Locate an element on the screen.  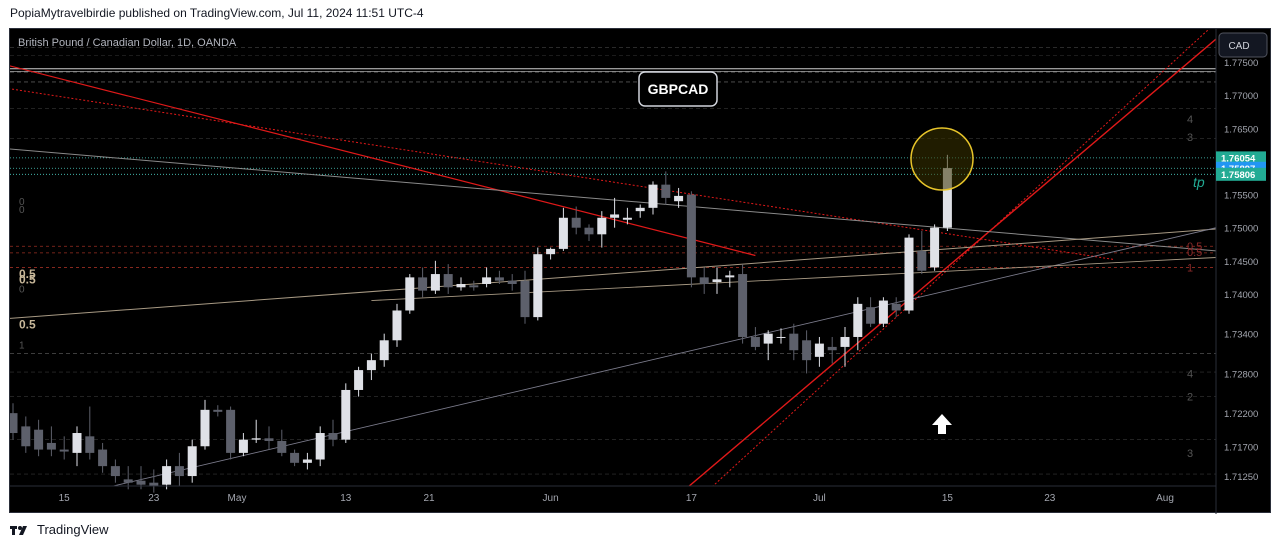
ticker-label: GBPCAD is located at coordinates (678, 89).